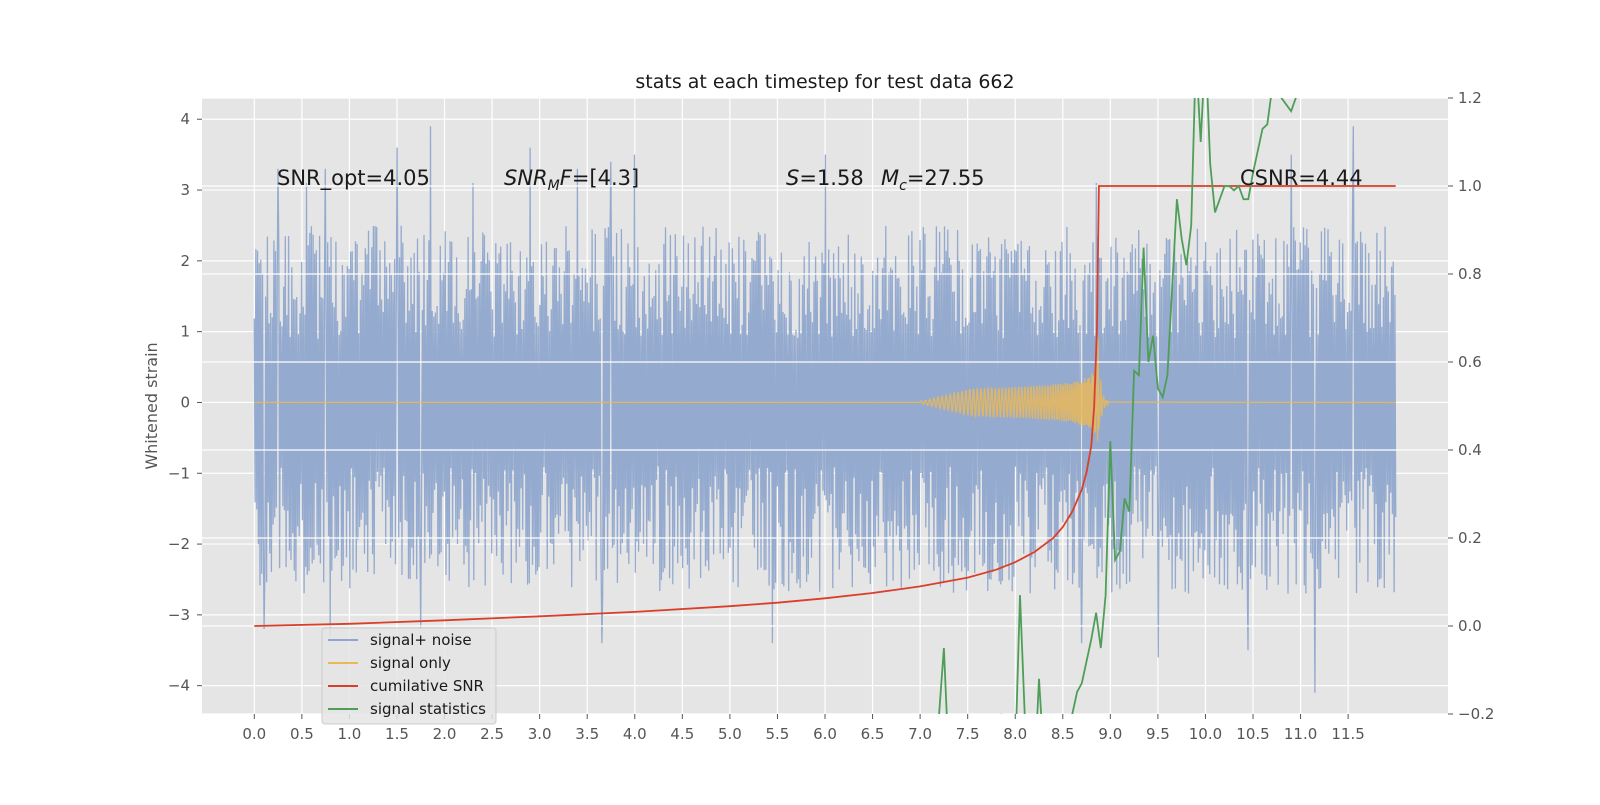 This screenshot has height=805, width=1600. What do you see at coordinates (920, 734) in the screenshot?
I see `x-tick-label: 7.0` at bounding box center [920, 734].